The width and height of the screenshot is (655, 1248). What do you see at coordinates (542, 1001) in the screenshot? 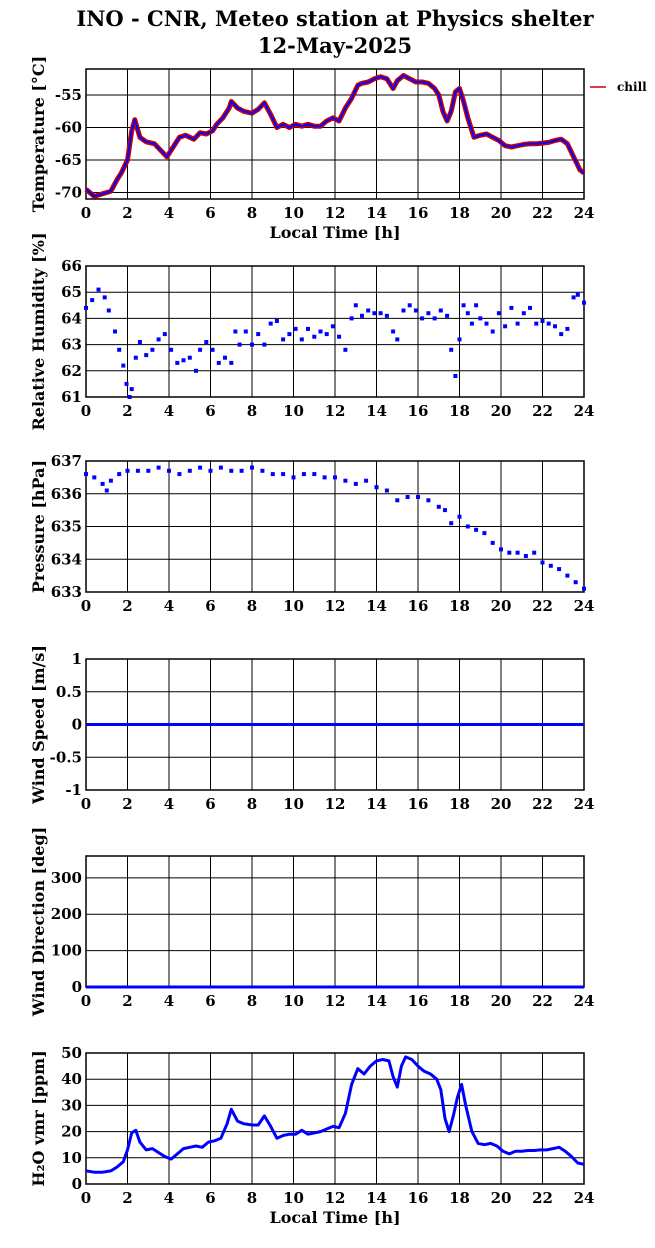
I see `x-tick-label: 22` at bounding box center [542, 1001].